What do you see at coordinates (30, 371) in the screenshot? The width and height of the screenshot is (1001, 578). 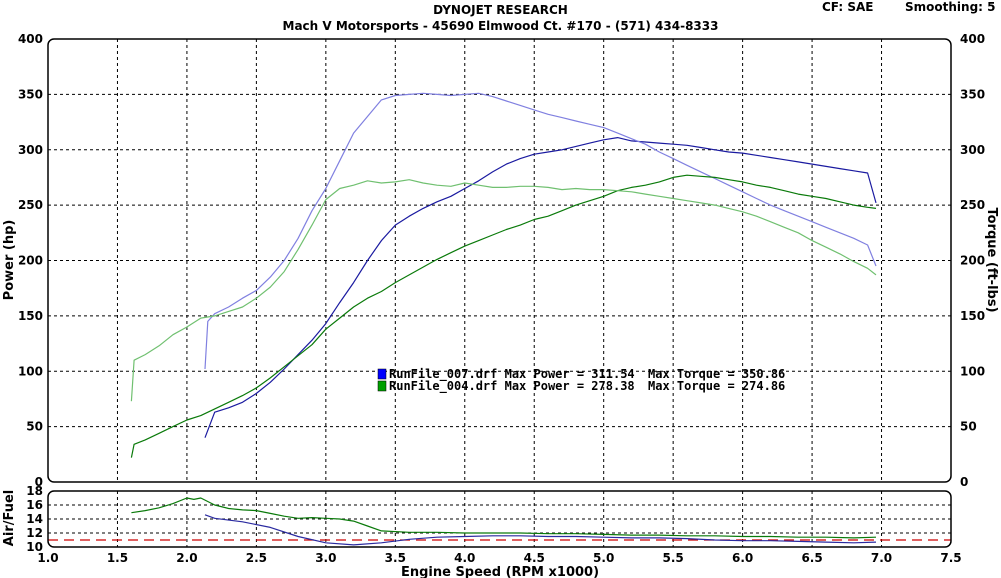 I see `y-tick-label-left: 100` at bounding box center [30, 371].